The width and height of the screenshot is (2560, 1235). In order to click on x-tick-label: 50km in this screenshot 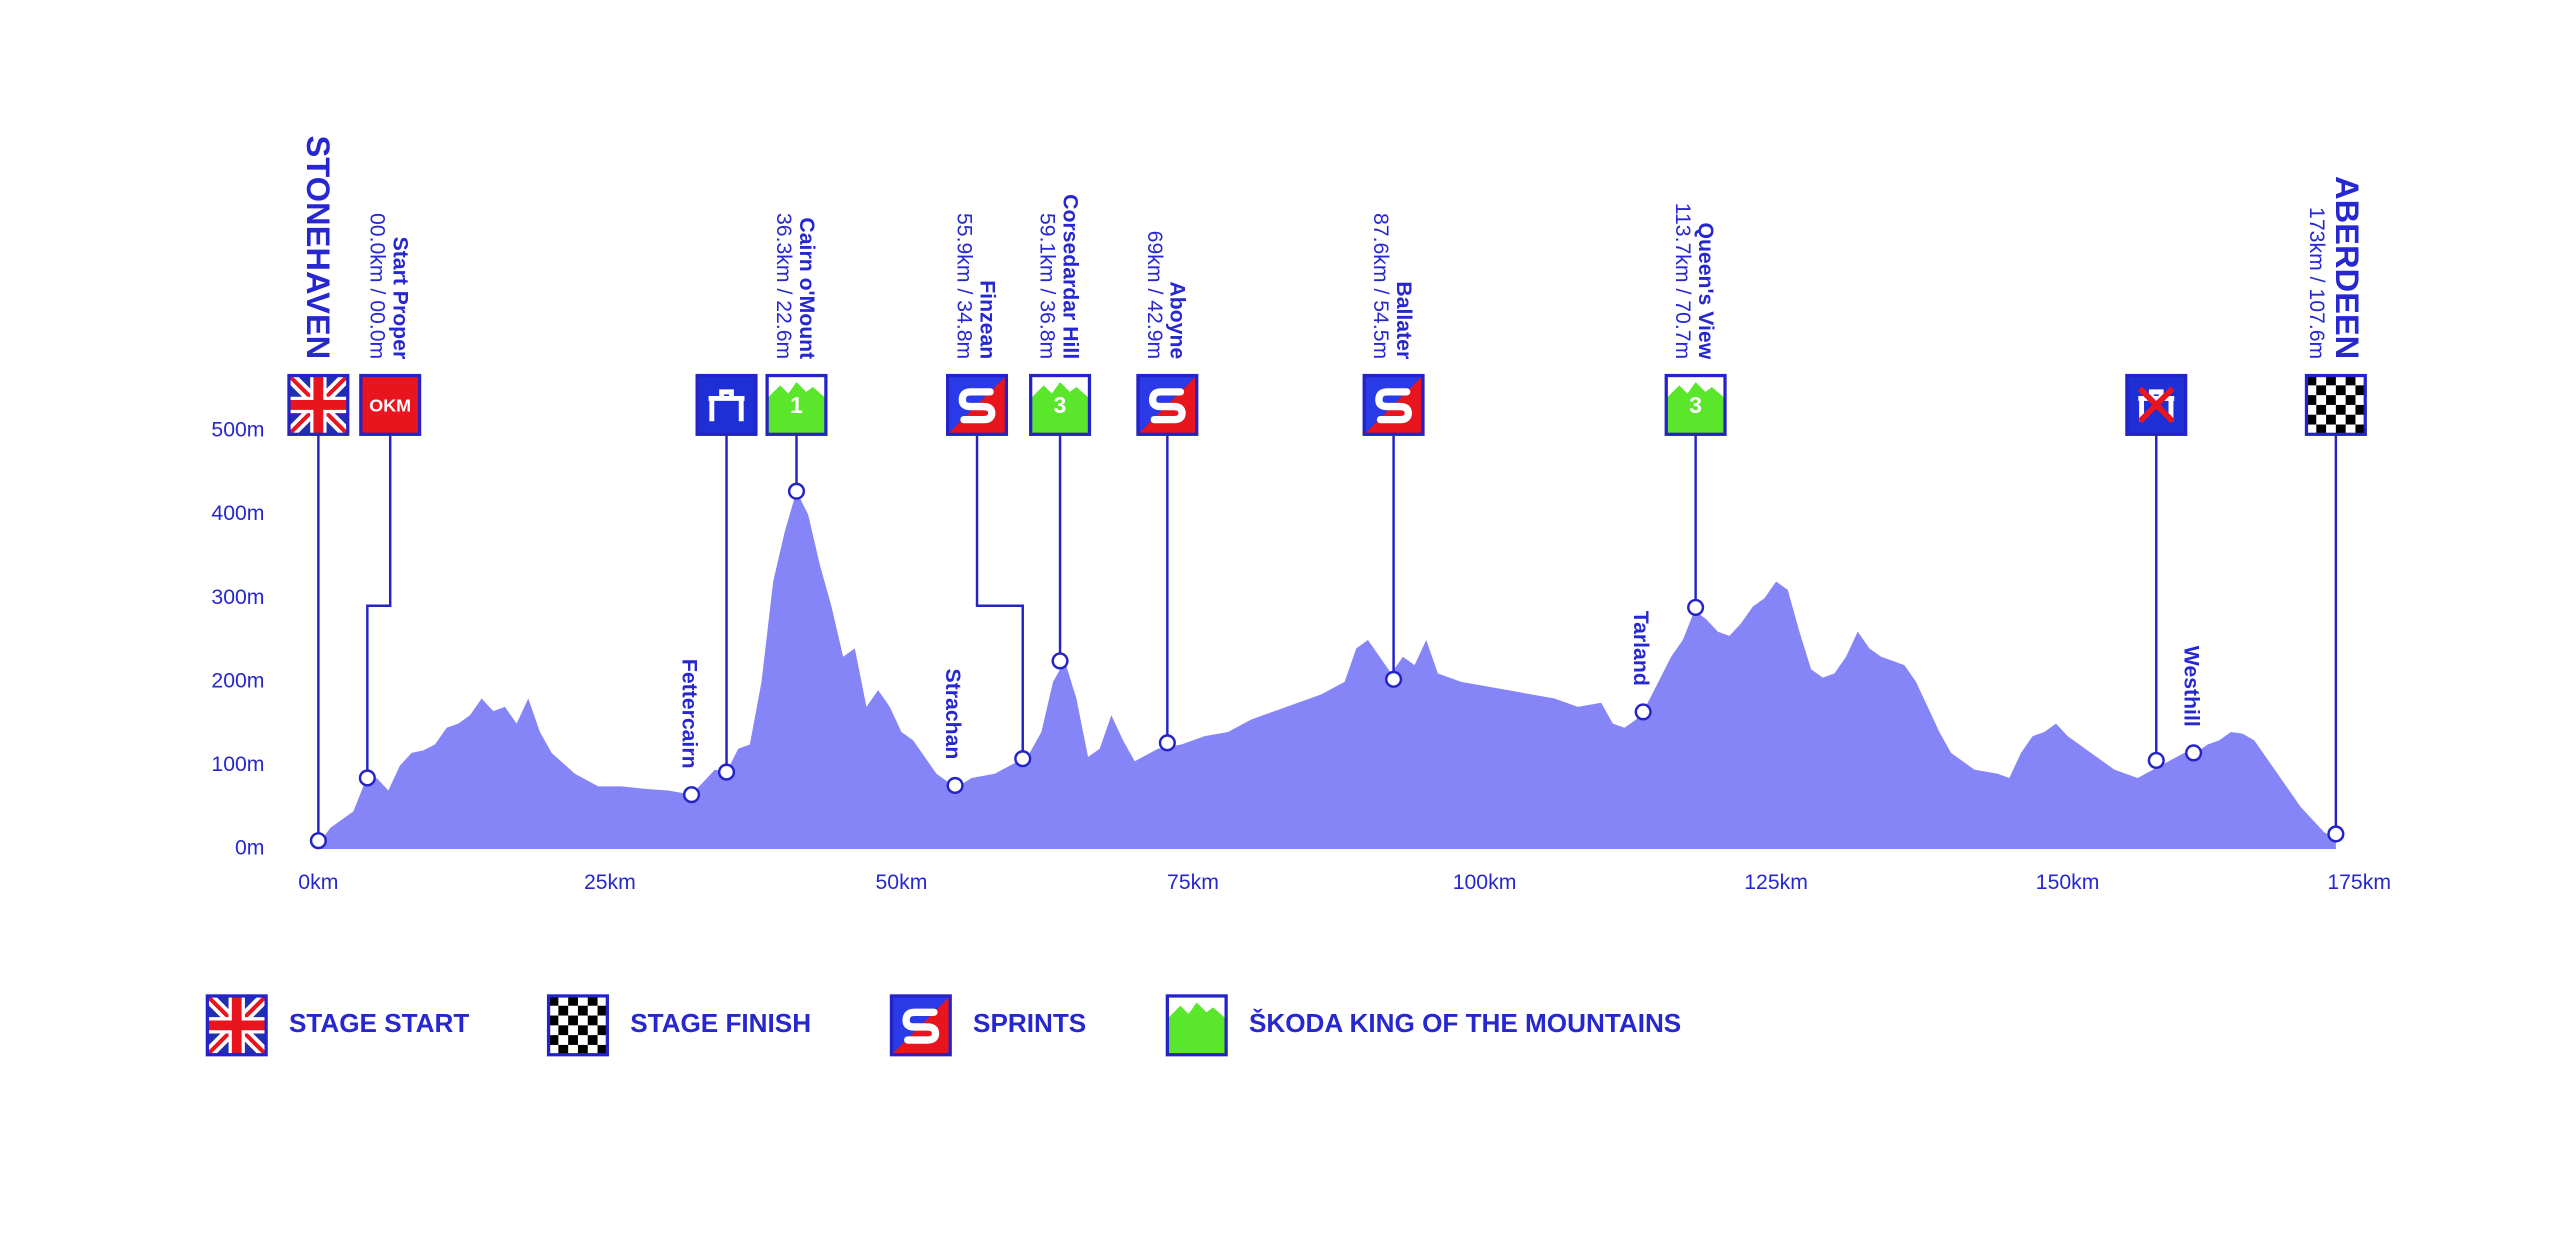, I will do `click(902, 882)`.